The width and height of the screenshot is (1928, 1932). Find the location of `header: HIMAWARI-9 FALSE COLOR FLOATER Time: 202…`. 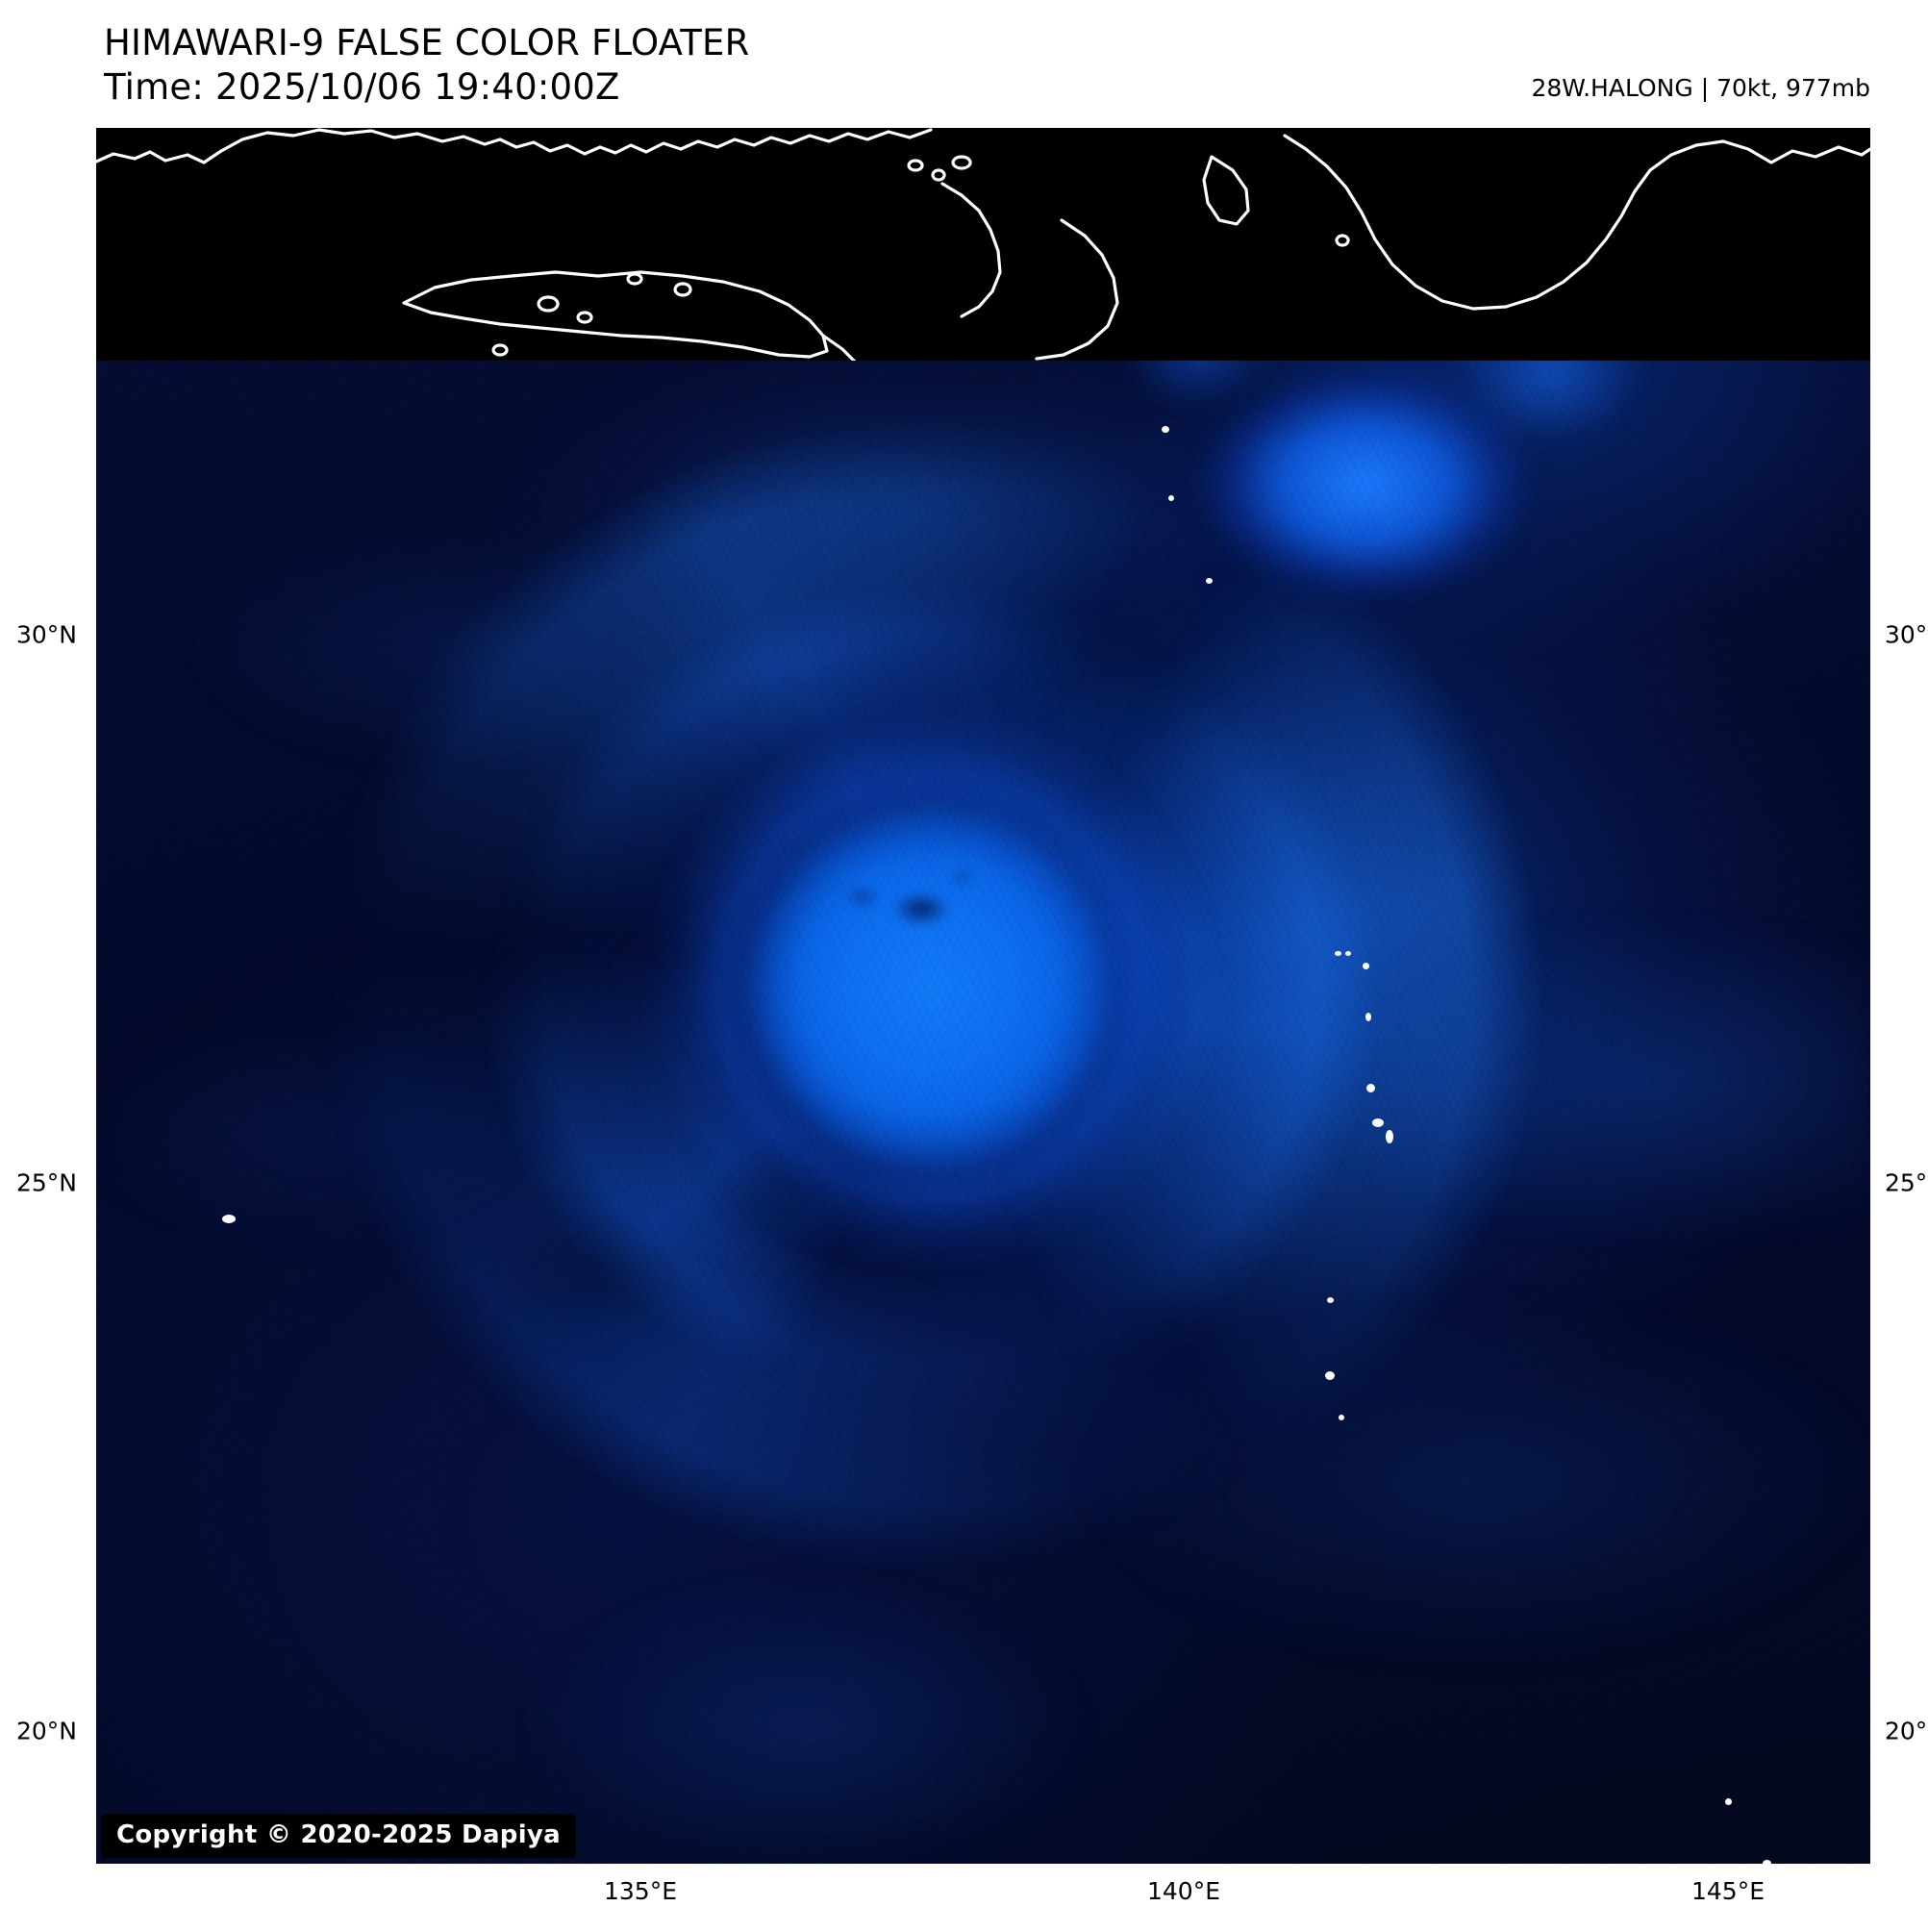

header: HIMAWARI-9 FALSE COLOR FLOATER Time: 202… is located at coordinates (964, 64).